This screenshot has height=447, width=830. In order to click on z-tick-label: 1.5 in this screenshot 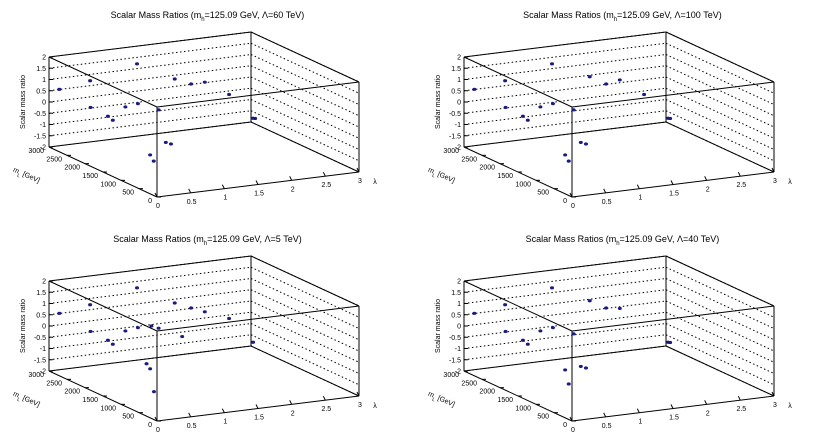, I will do `click(41, 293)`.